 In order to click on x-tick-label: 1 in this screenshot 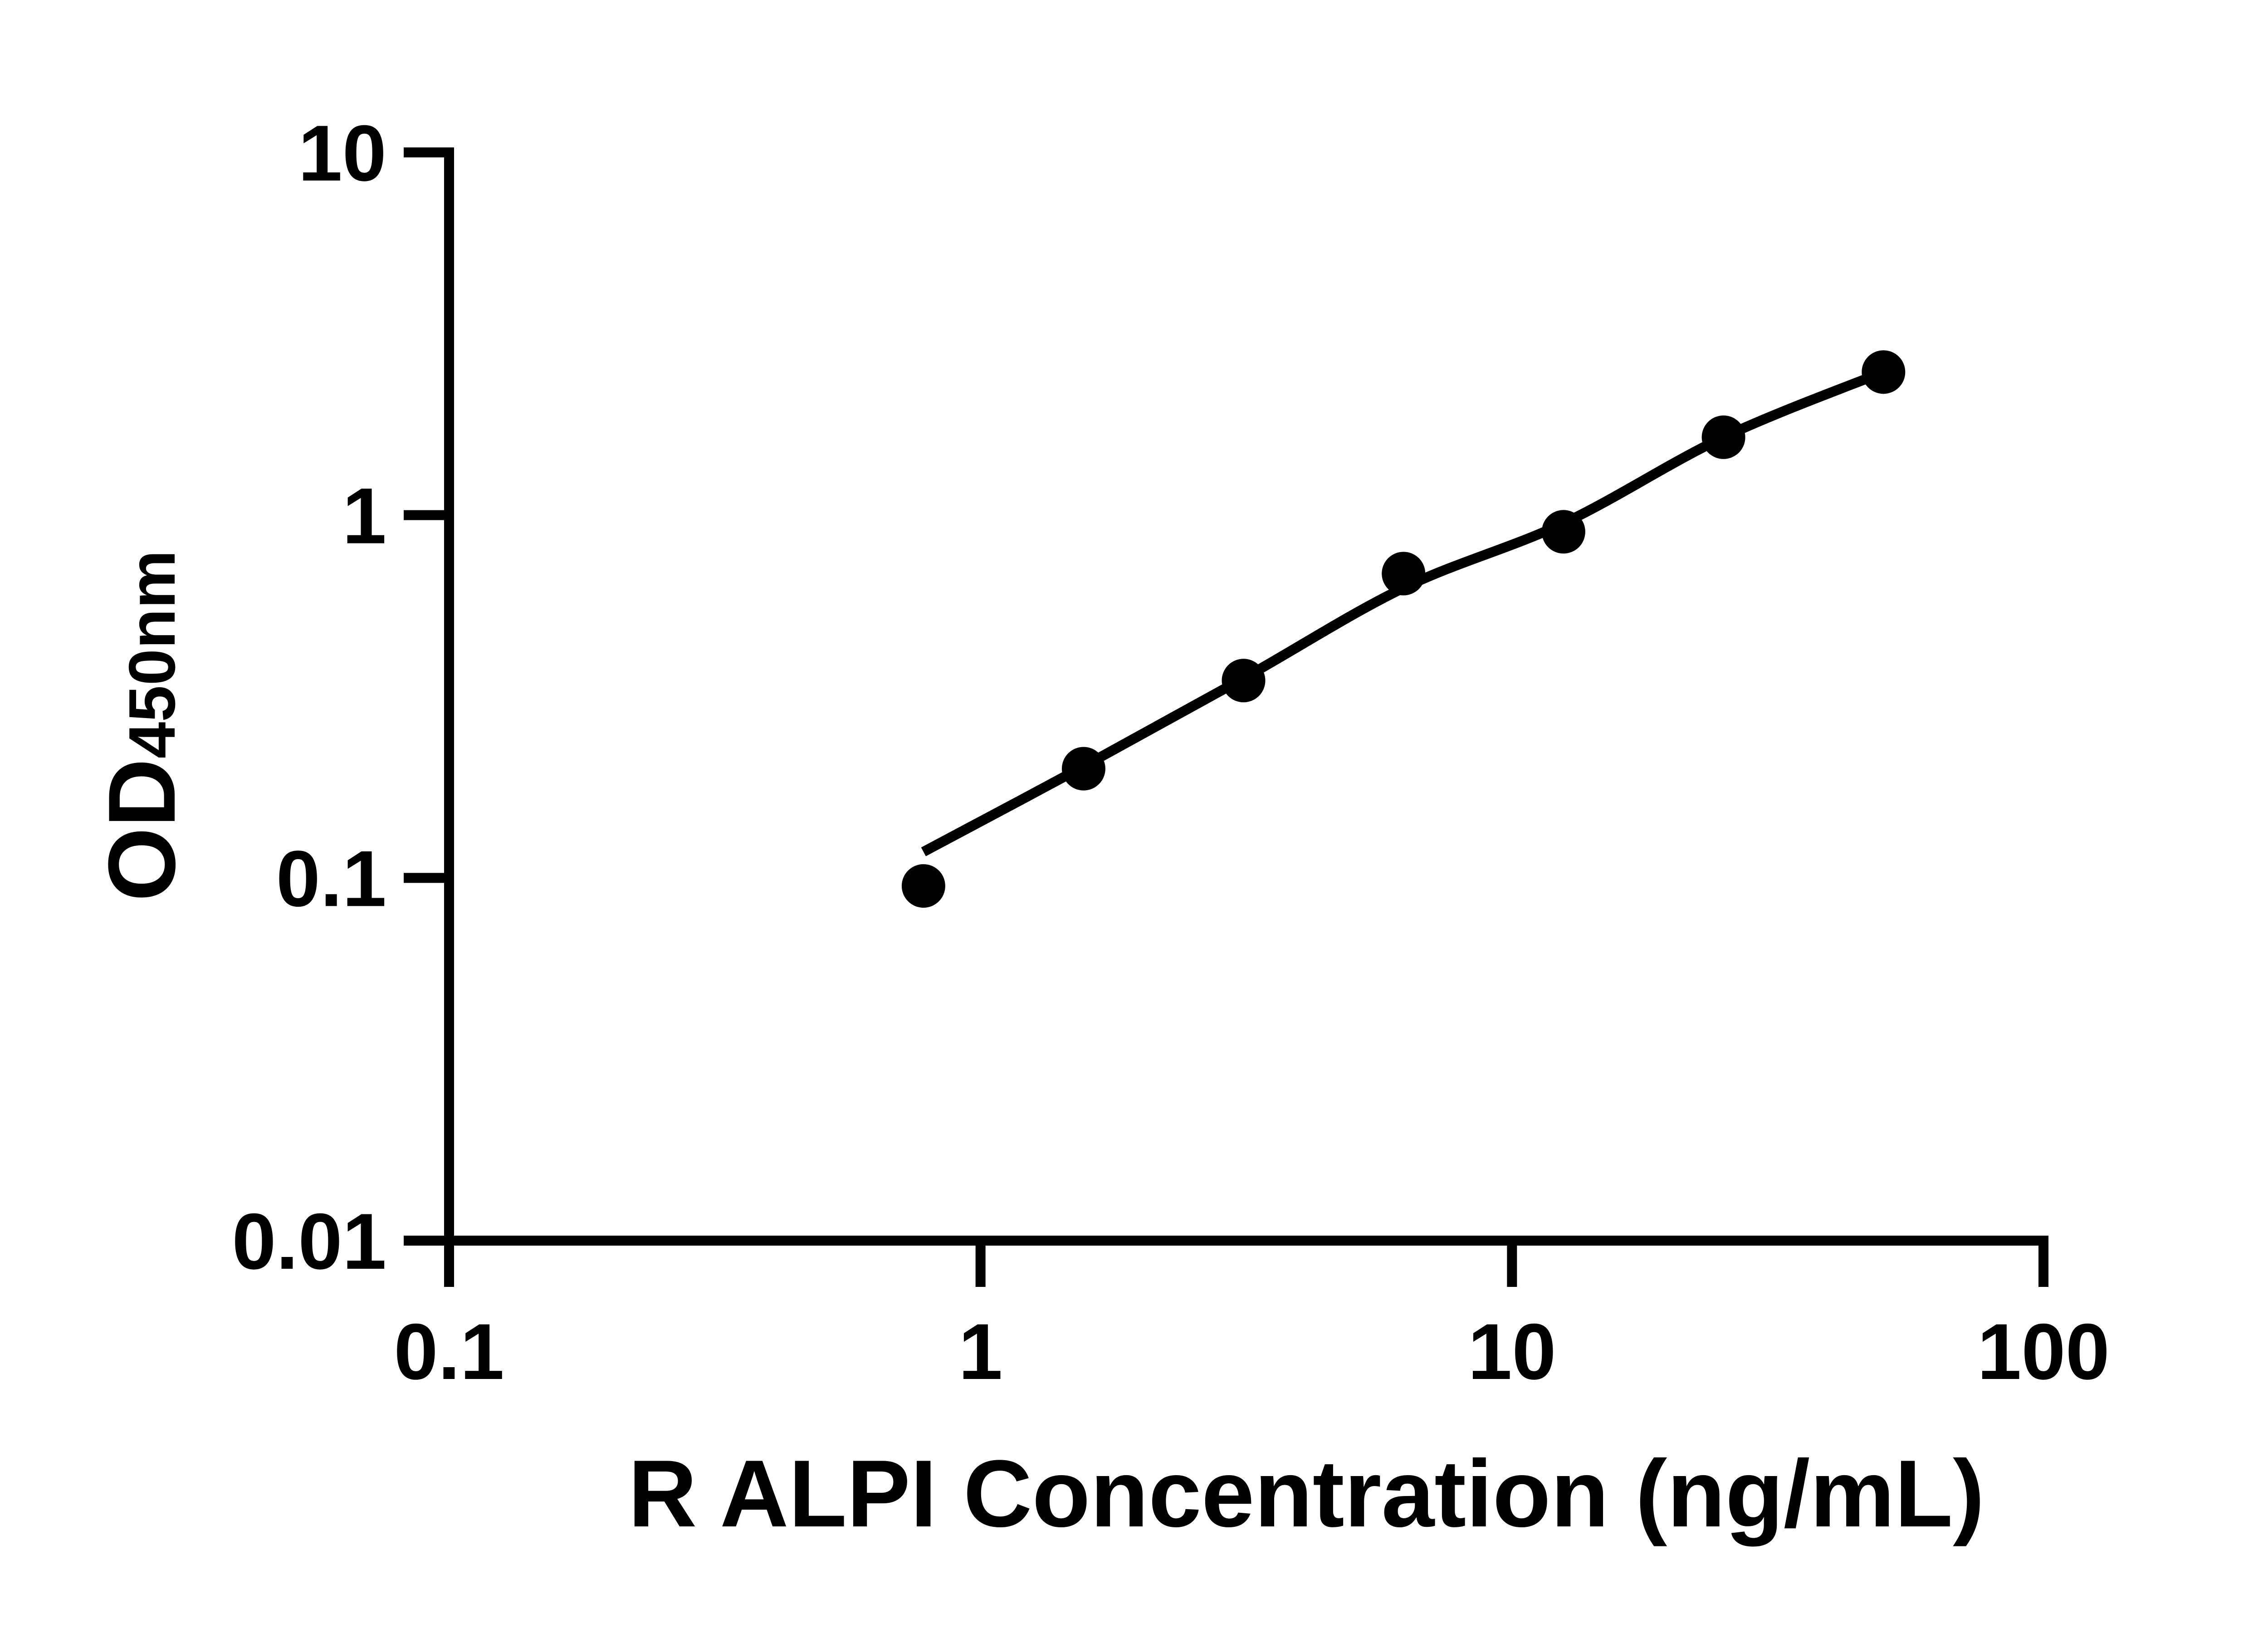, I will do `click(980, 1352)`.